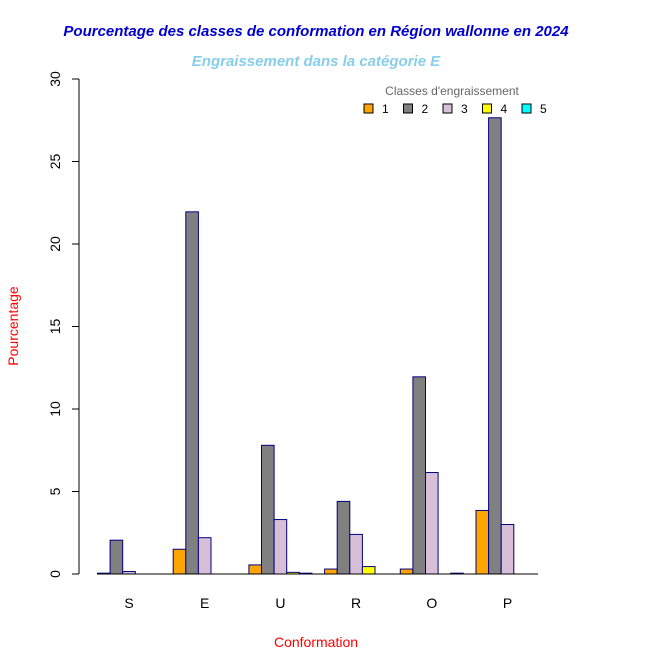 The image size is (672, 671). What do you see at coordinates (55, 162) in the screenshot?
I see `y-tick-label: 25` at bounding box center [55, 162].